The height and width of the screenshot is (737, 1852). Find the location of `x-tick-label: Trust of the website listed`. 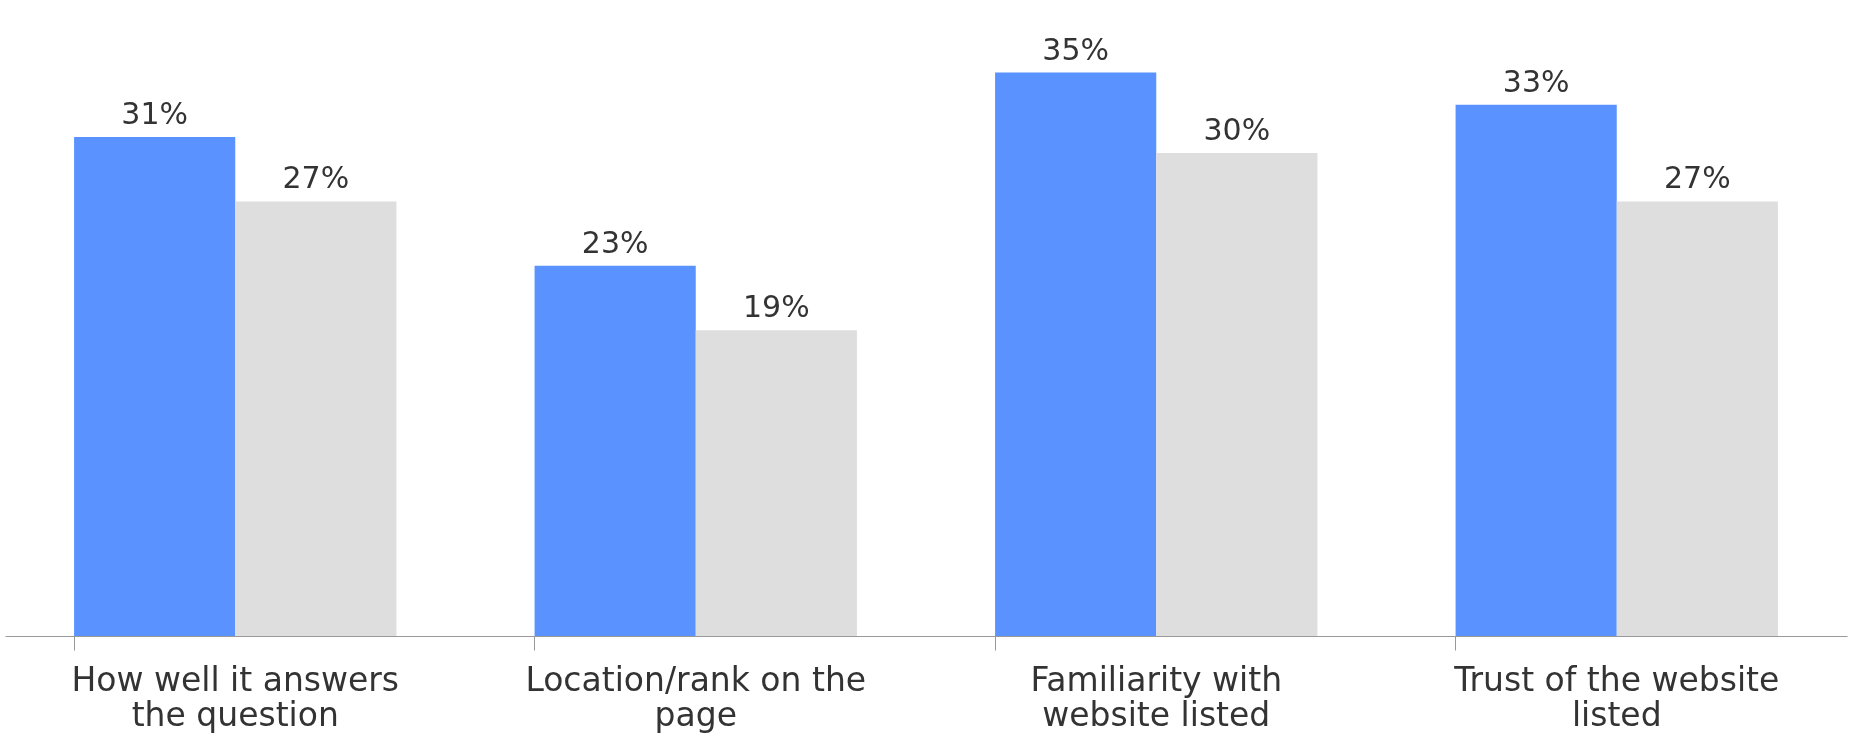

x-tick-label: Trust of the website listed is located at coordinates (1616, 696).